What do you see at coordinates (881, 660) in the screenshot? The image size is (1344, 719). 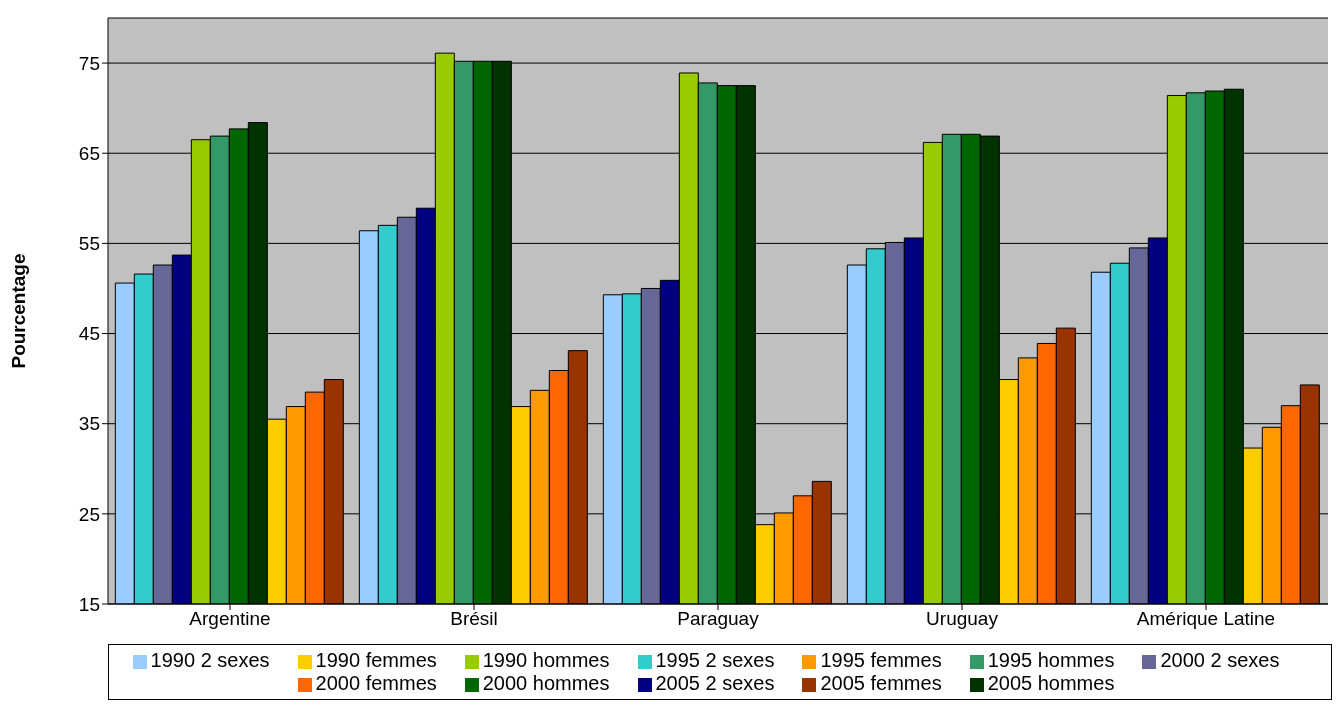 I see `legend-label: 1995 femmes` at bounding box center [881, 660].